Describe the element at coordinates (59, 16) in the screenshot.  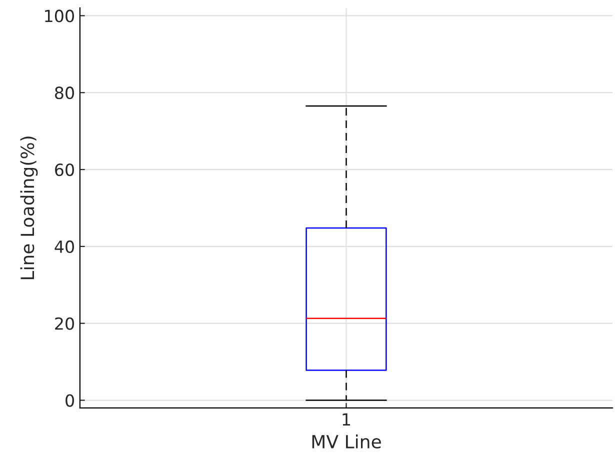
I see `y-tick-label: 100` at that location.